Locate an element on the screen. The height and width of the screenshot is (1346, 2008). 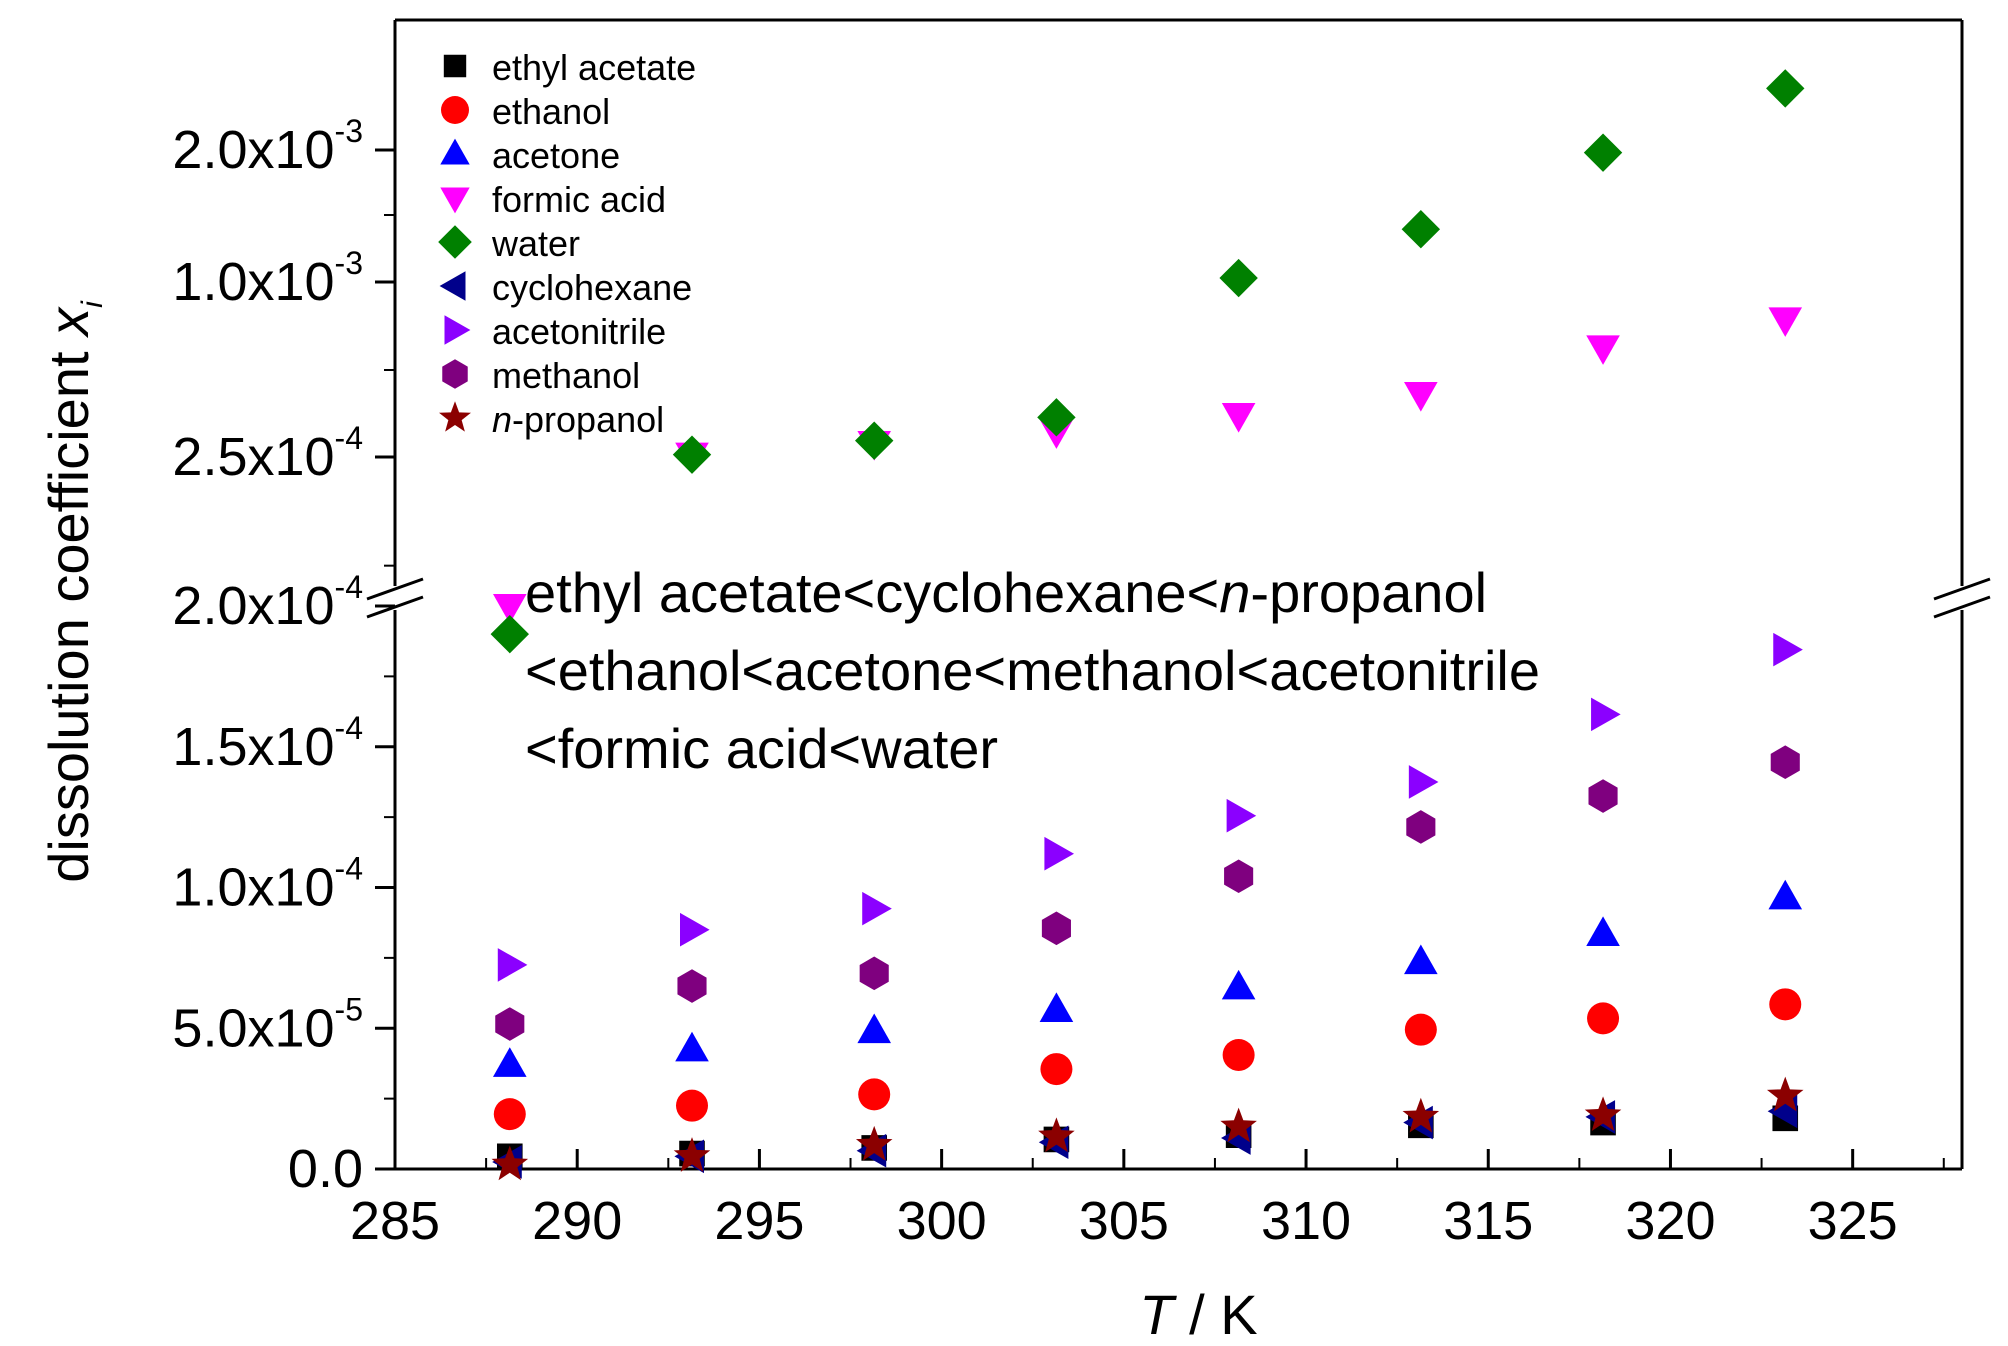
y-tick-label: 2.0x10⁻³ is located at coordinates (267, 146).